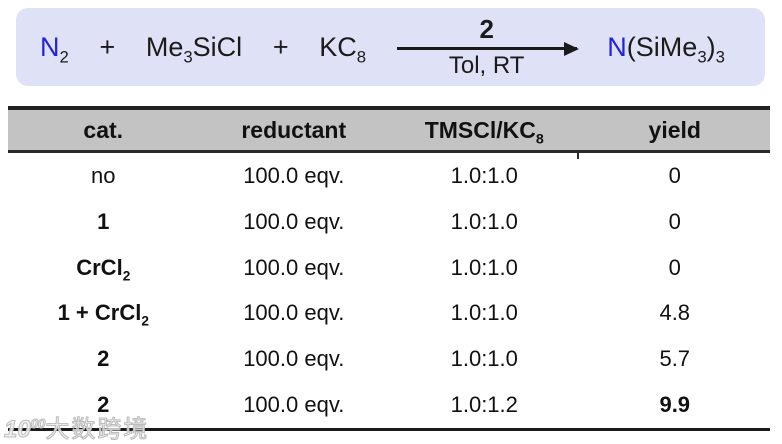  I want to click on cell-cat: 1 + CrCl2, so click(103, 314).